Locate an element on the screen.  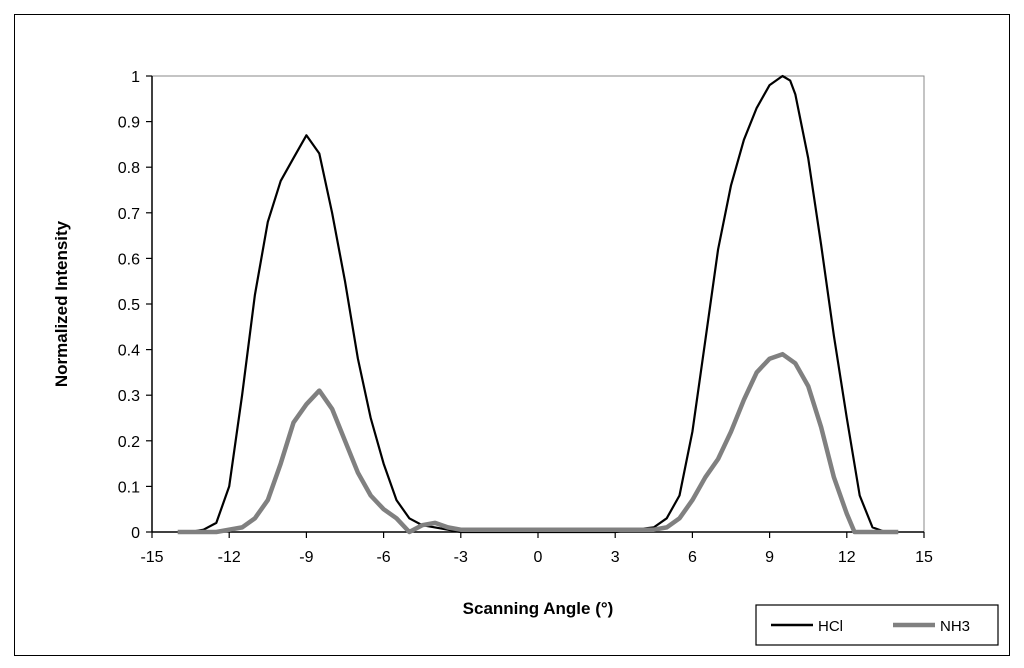
x-tick-label: 12 is located at coordinates (847, 557).